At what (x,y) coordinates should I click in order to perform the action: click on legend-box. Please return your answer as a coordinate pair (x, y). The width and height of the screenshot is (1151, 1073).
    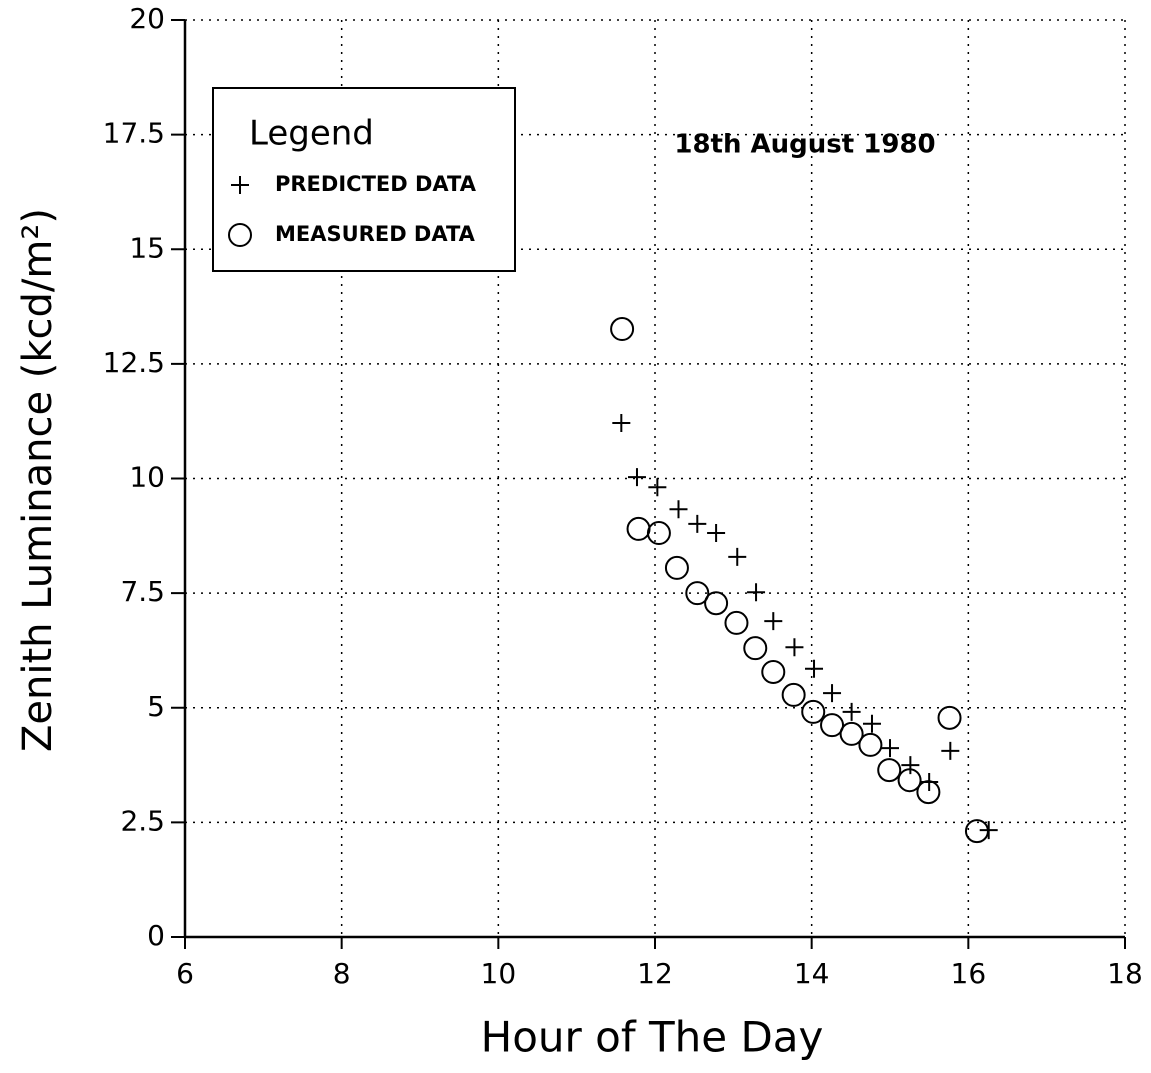
    Looking at the image, I should click on (364, 179).